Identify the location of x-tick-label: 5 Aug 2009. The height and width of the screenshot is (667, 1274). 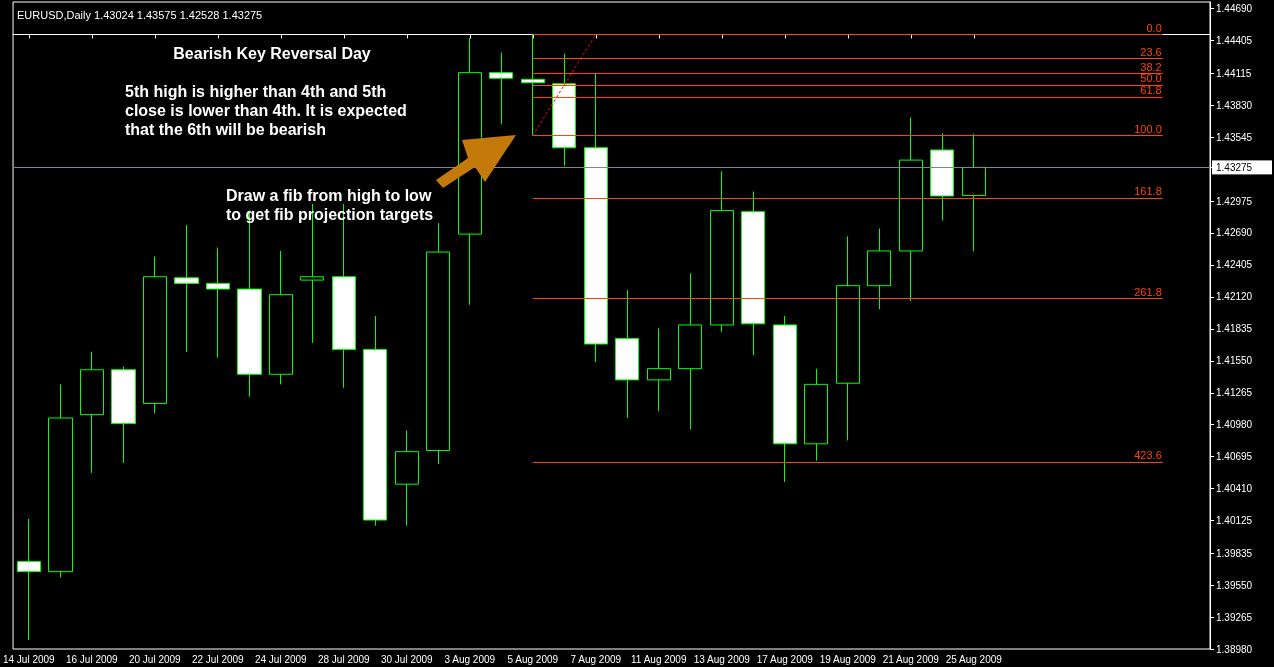
(533, 659).